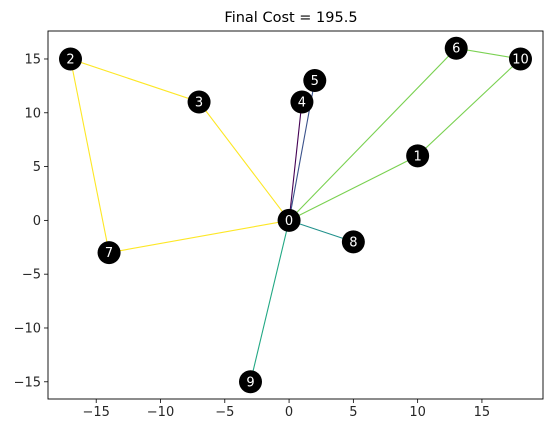  I want to click on y-tick-label: −10, so click(27, 328).